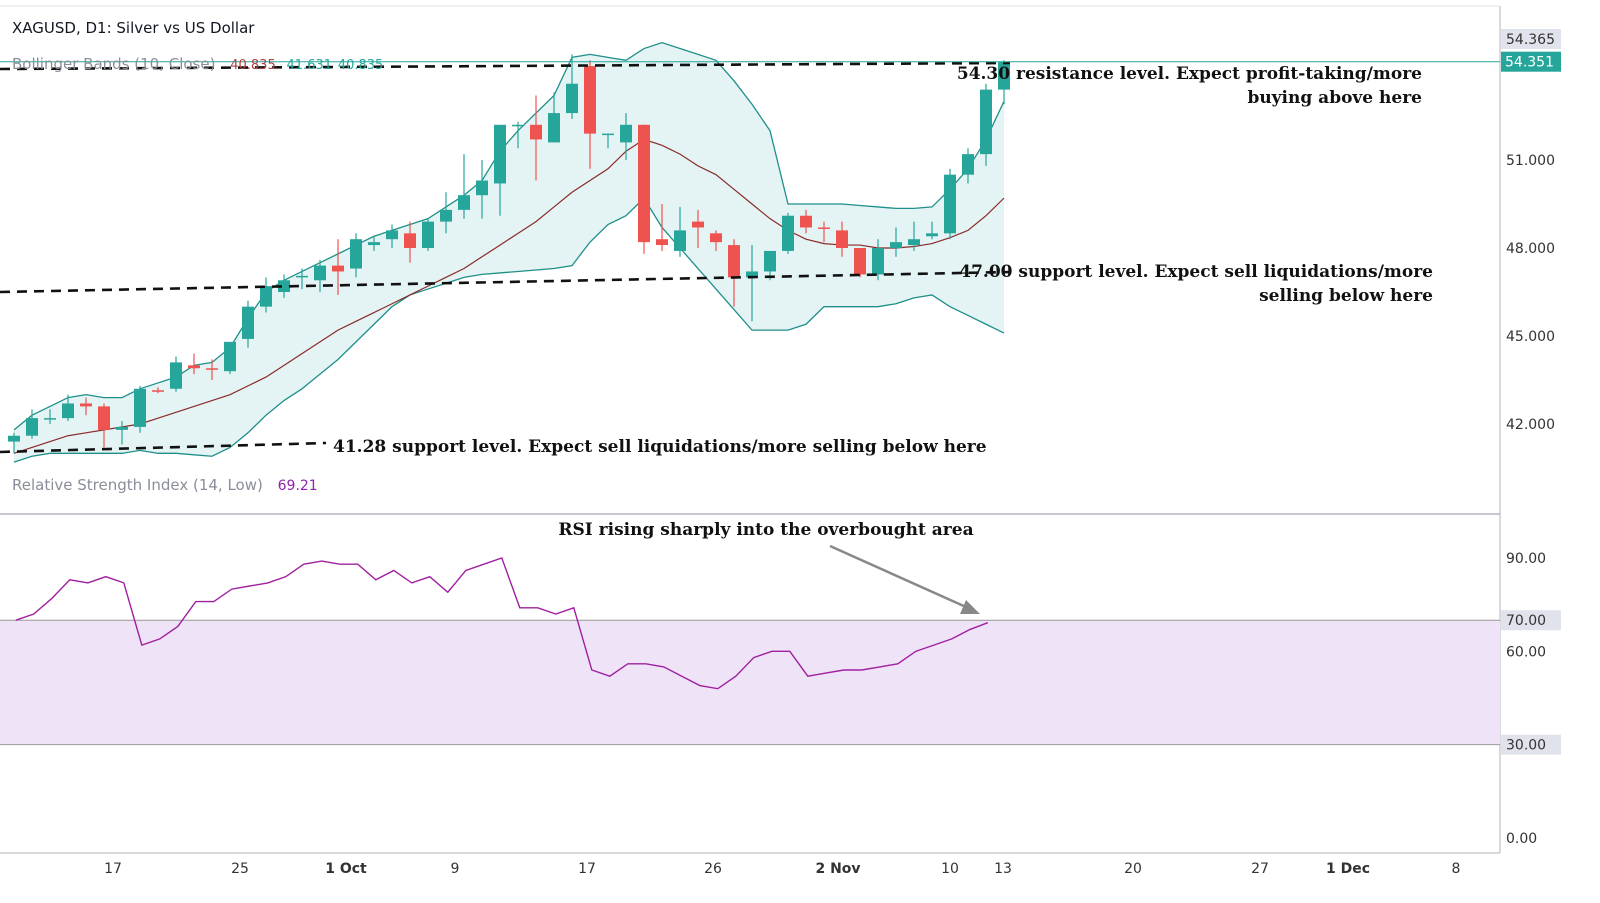 The height and width of the screenshot is (903, 1600). What do you see at coordinates (163, 447) in the screenshot?
I see `support-41-line` at bounding box center [163, 447].